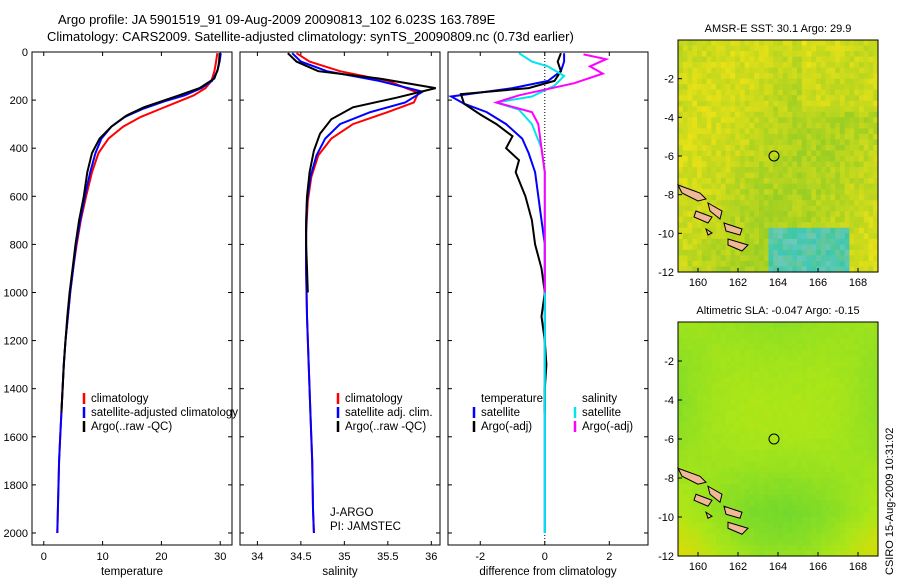 This screenshot has height=580, width=900. What do you see at coordinates (512, 399) in the screenshot?
I see `legend-heading-temperature: temperature` at bounding box center [512, 399].